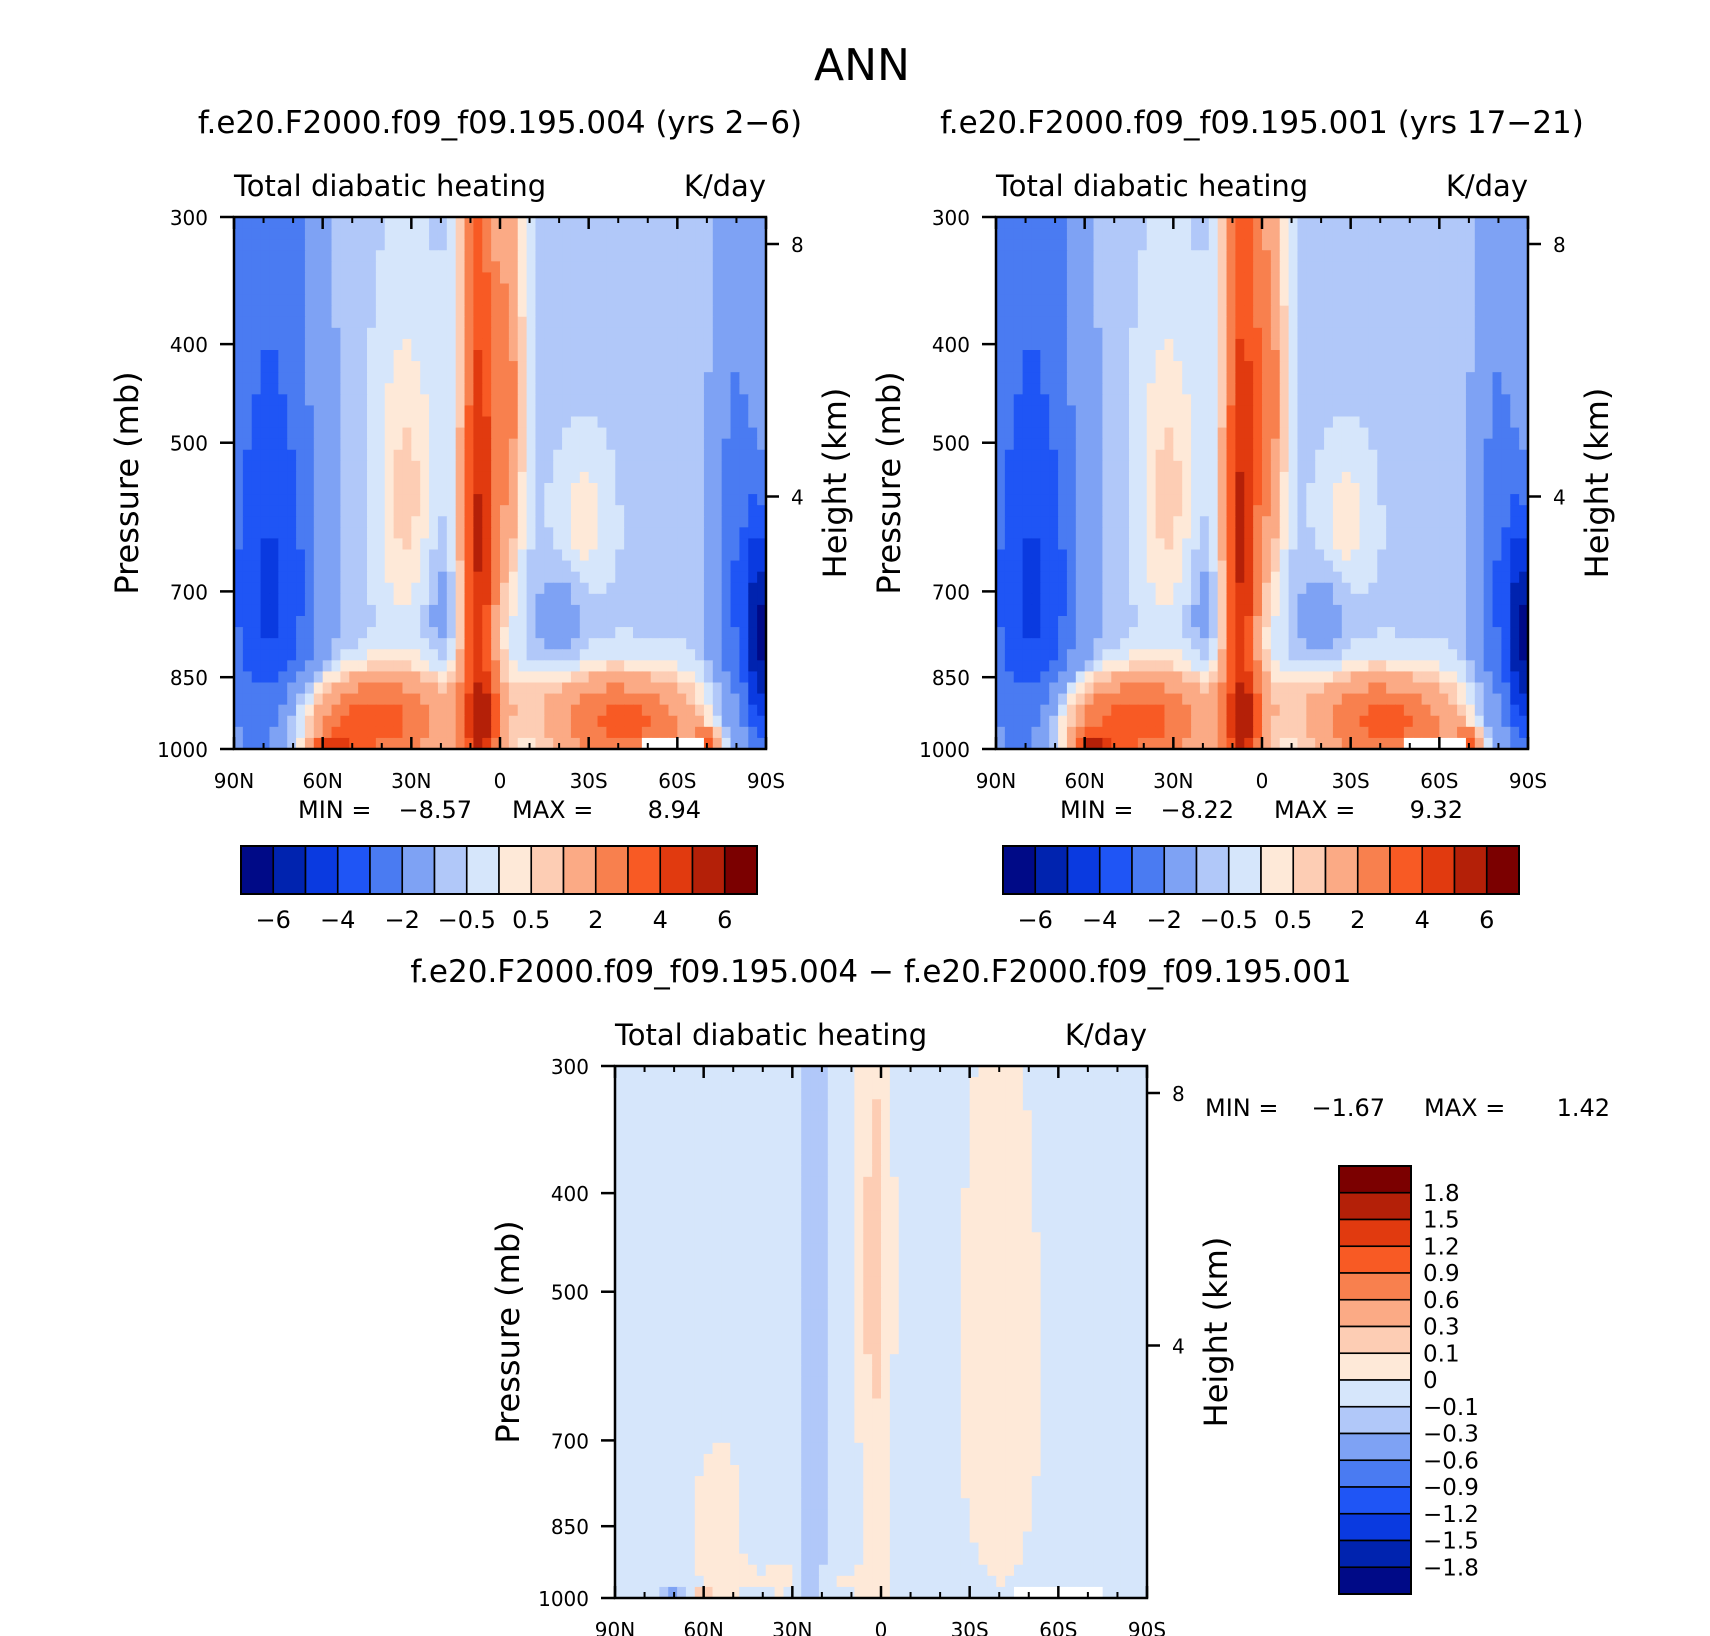 The image size is (1710, 1636). Describe the element at coordinates (500, 123) in the screenshot. I see `panel-title: f.e20.F2000.f09_f09.195.004 (yrs 2−6)` at that location.